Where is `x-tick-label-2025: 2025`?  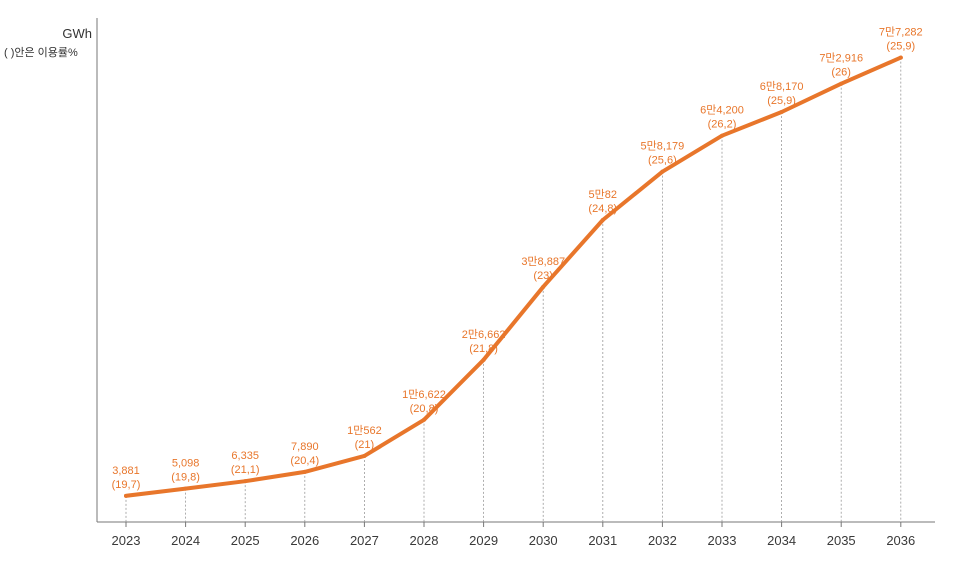 x-tick-label-2025: 2025 is located at coordinates (245, 540).